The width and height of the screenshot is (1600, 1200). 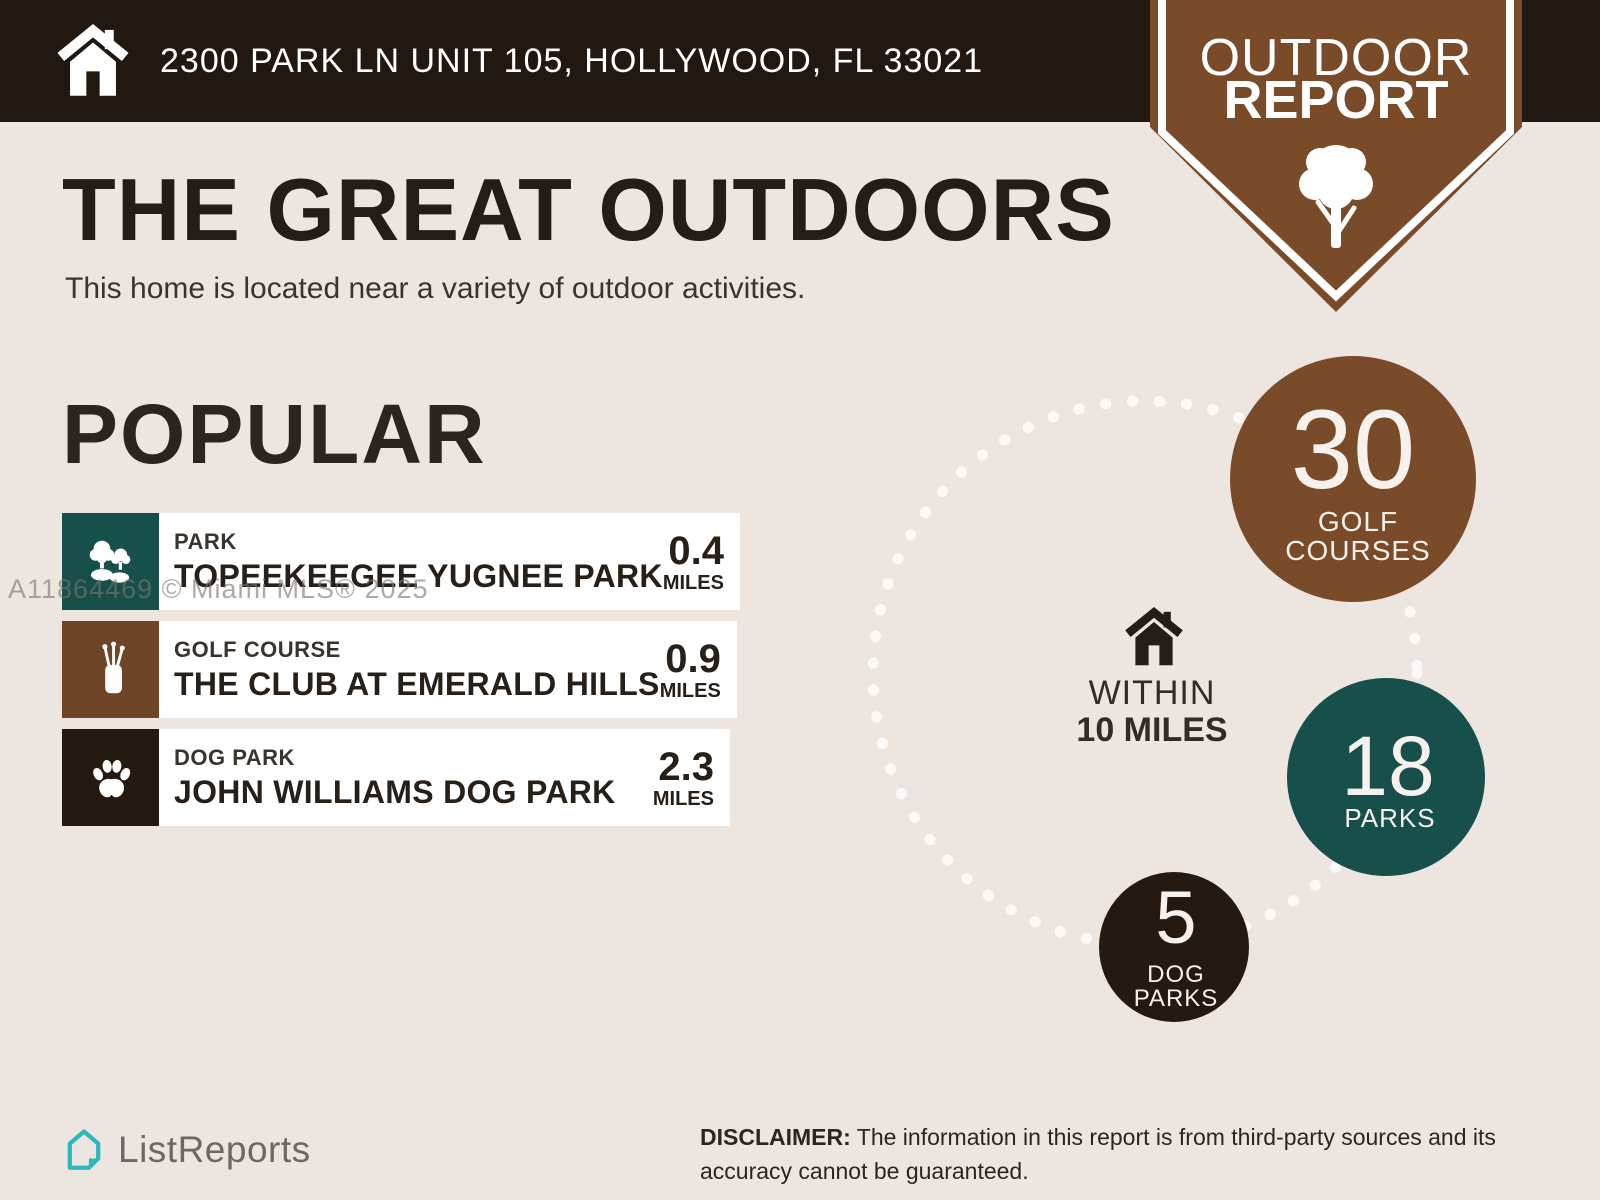 I want to click on radius-label: 10 MILES, so click(x=1151, y=730).